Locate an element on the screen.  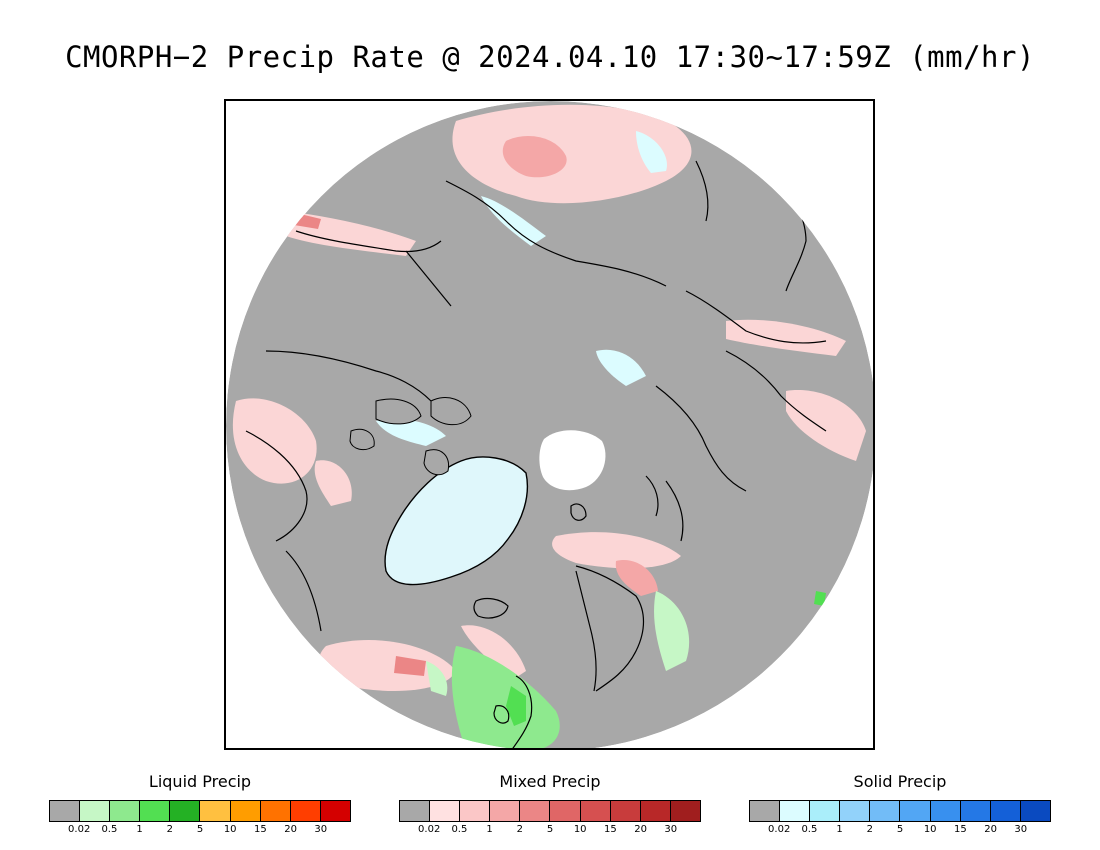
legend-liquid-title: Liquid Precip is located at coordinates (200, 781).